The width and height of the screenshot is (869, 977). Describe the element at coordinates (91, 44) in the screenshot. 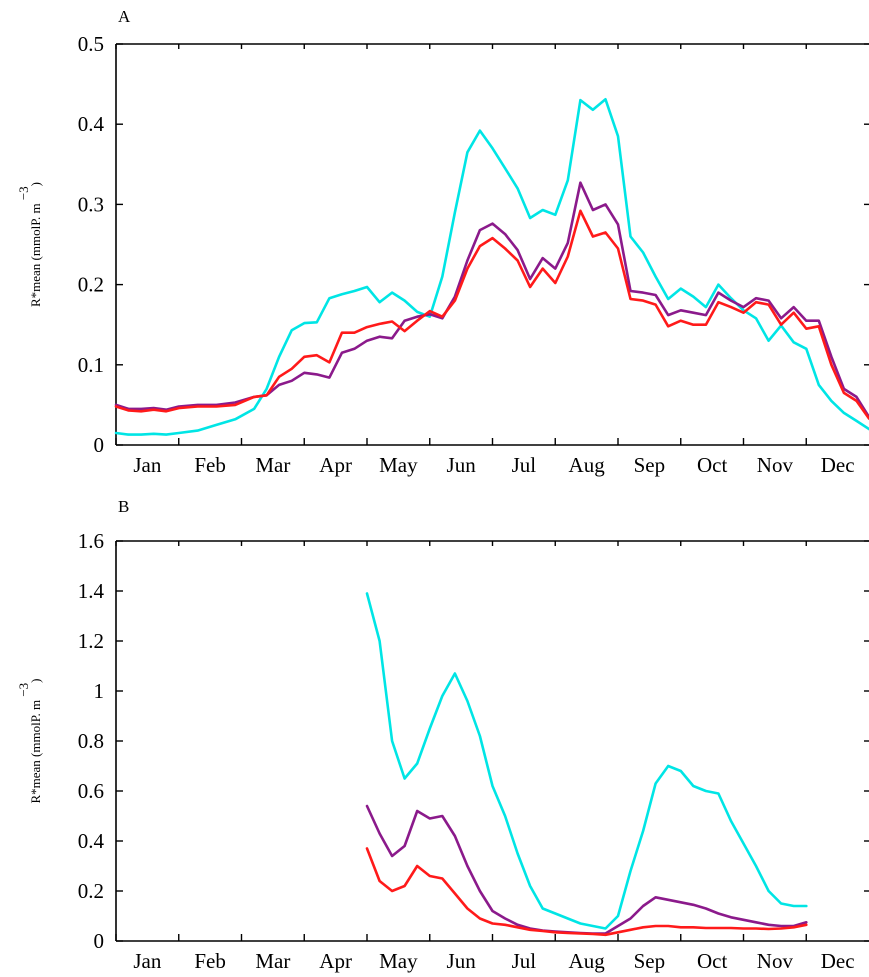

I see `y-tick-label: 0.5` at that location.